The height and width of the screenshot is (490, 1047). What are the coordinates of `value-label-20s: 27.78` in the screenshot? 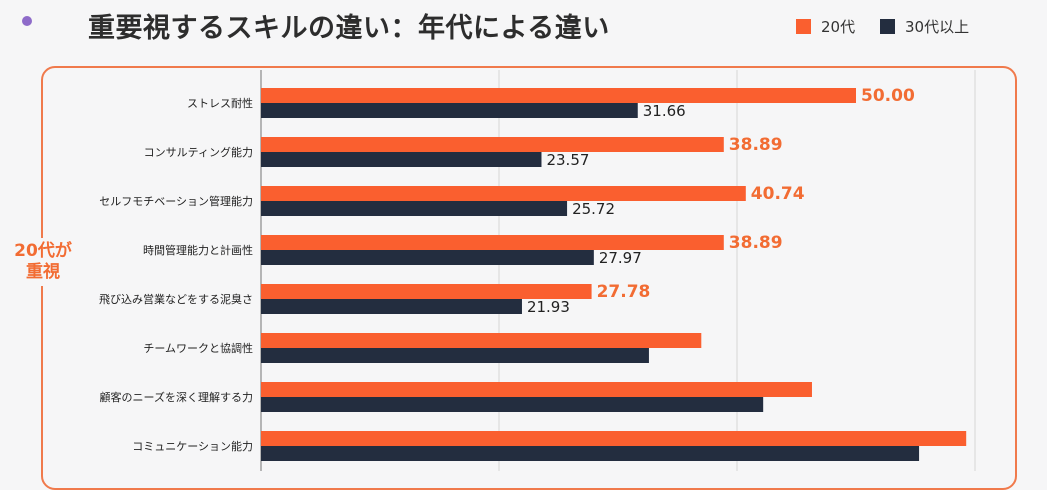 It's located at (624, 292).